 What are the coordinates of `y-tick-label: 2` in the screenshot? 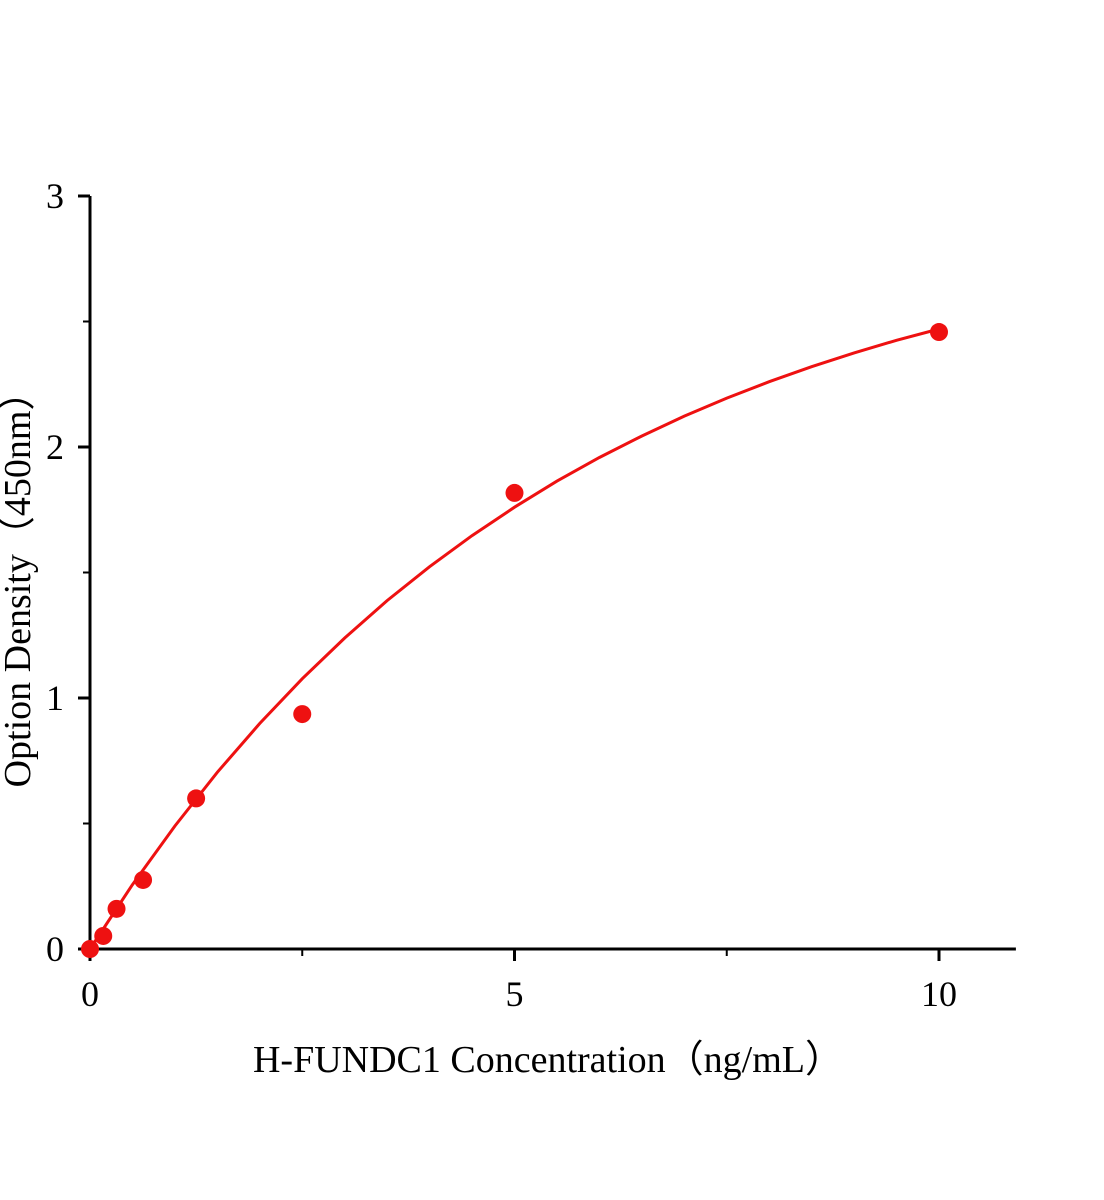 It's located at (55, 447).